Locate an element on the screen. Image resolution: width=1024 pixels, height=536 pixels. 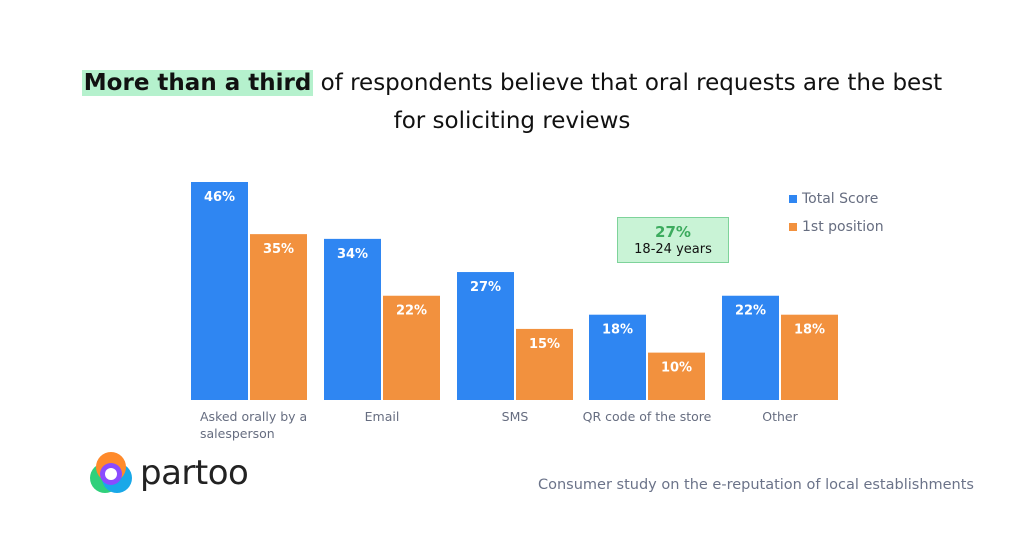
brand-name: partoo is located at coordinates (194, 473).